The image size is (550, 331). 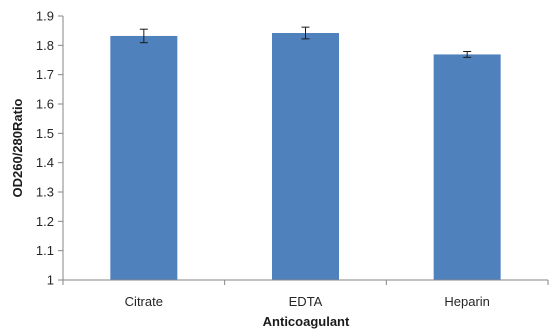 I want to click on y-tick-label: 1.2, so click(x=45, y=221).